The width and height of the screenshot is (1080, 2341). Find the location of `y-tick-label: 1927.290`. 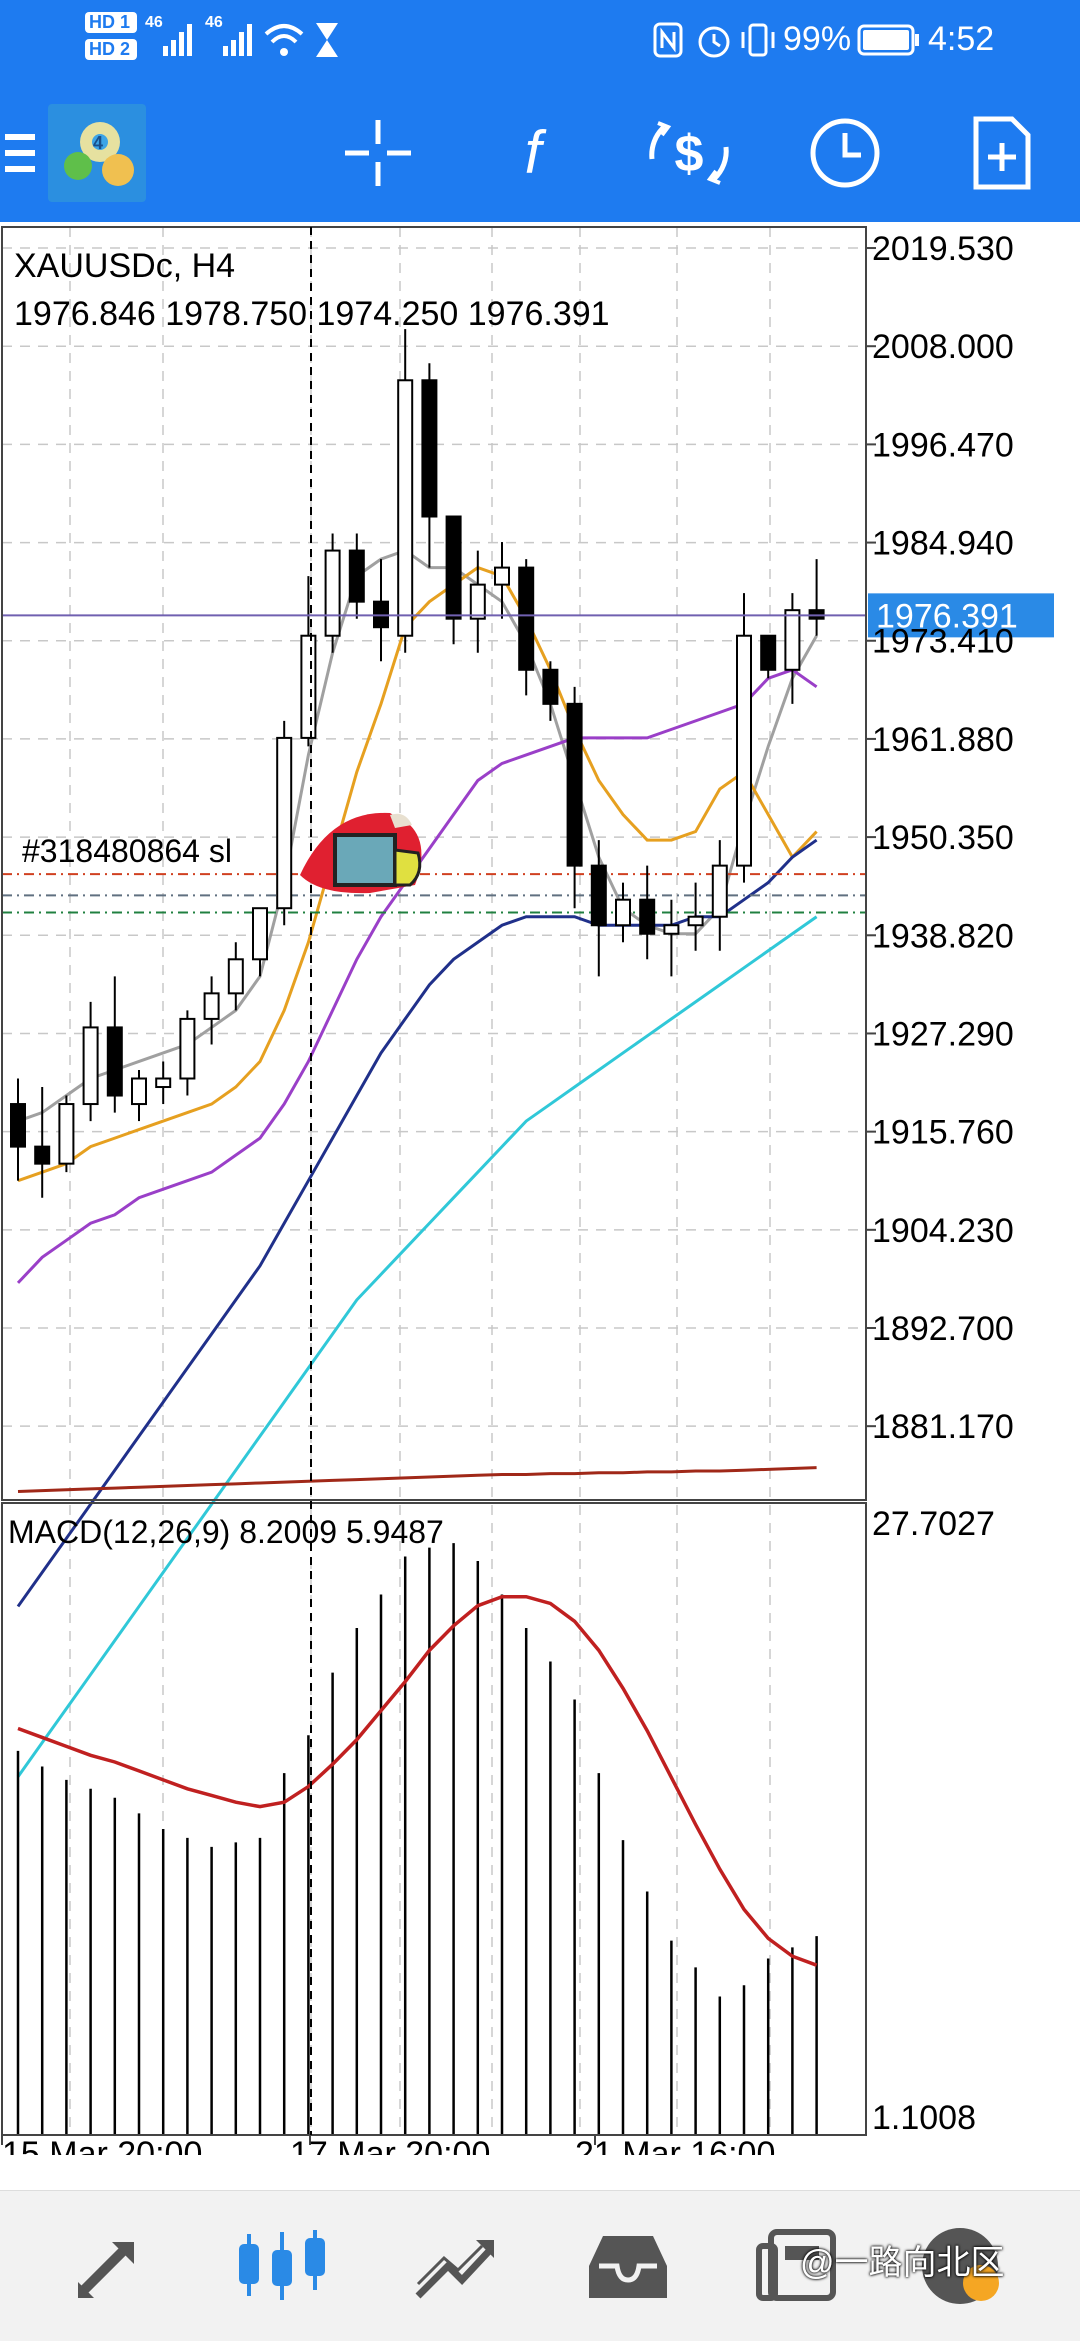

y-tick-label: 1927.290 is located at coordinates (943, 1034).